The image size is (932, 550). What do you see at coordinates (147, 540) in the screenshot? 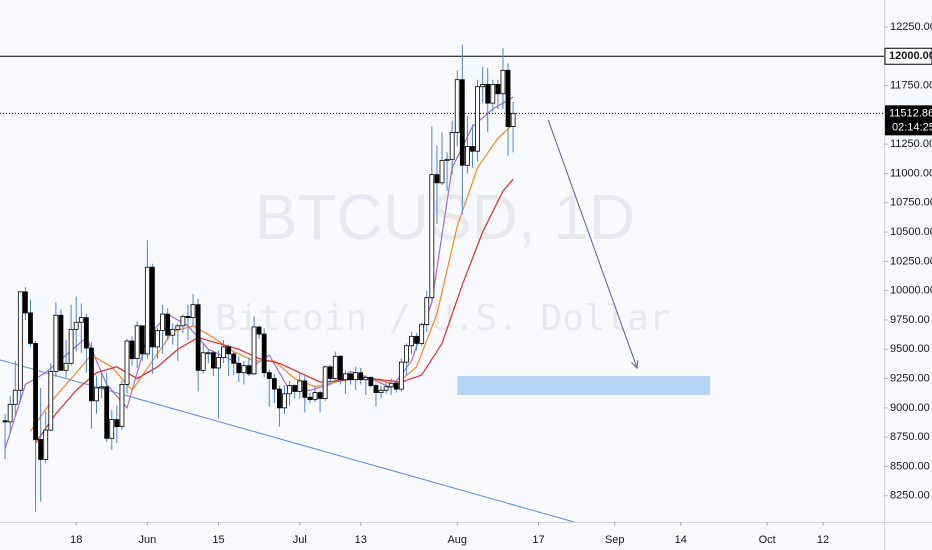
I see `x-tick-label: Jun` at bounding box center [147, 540].